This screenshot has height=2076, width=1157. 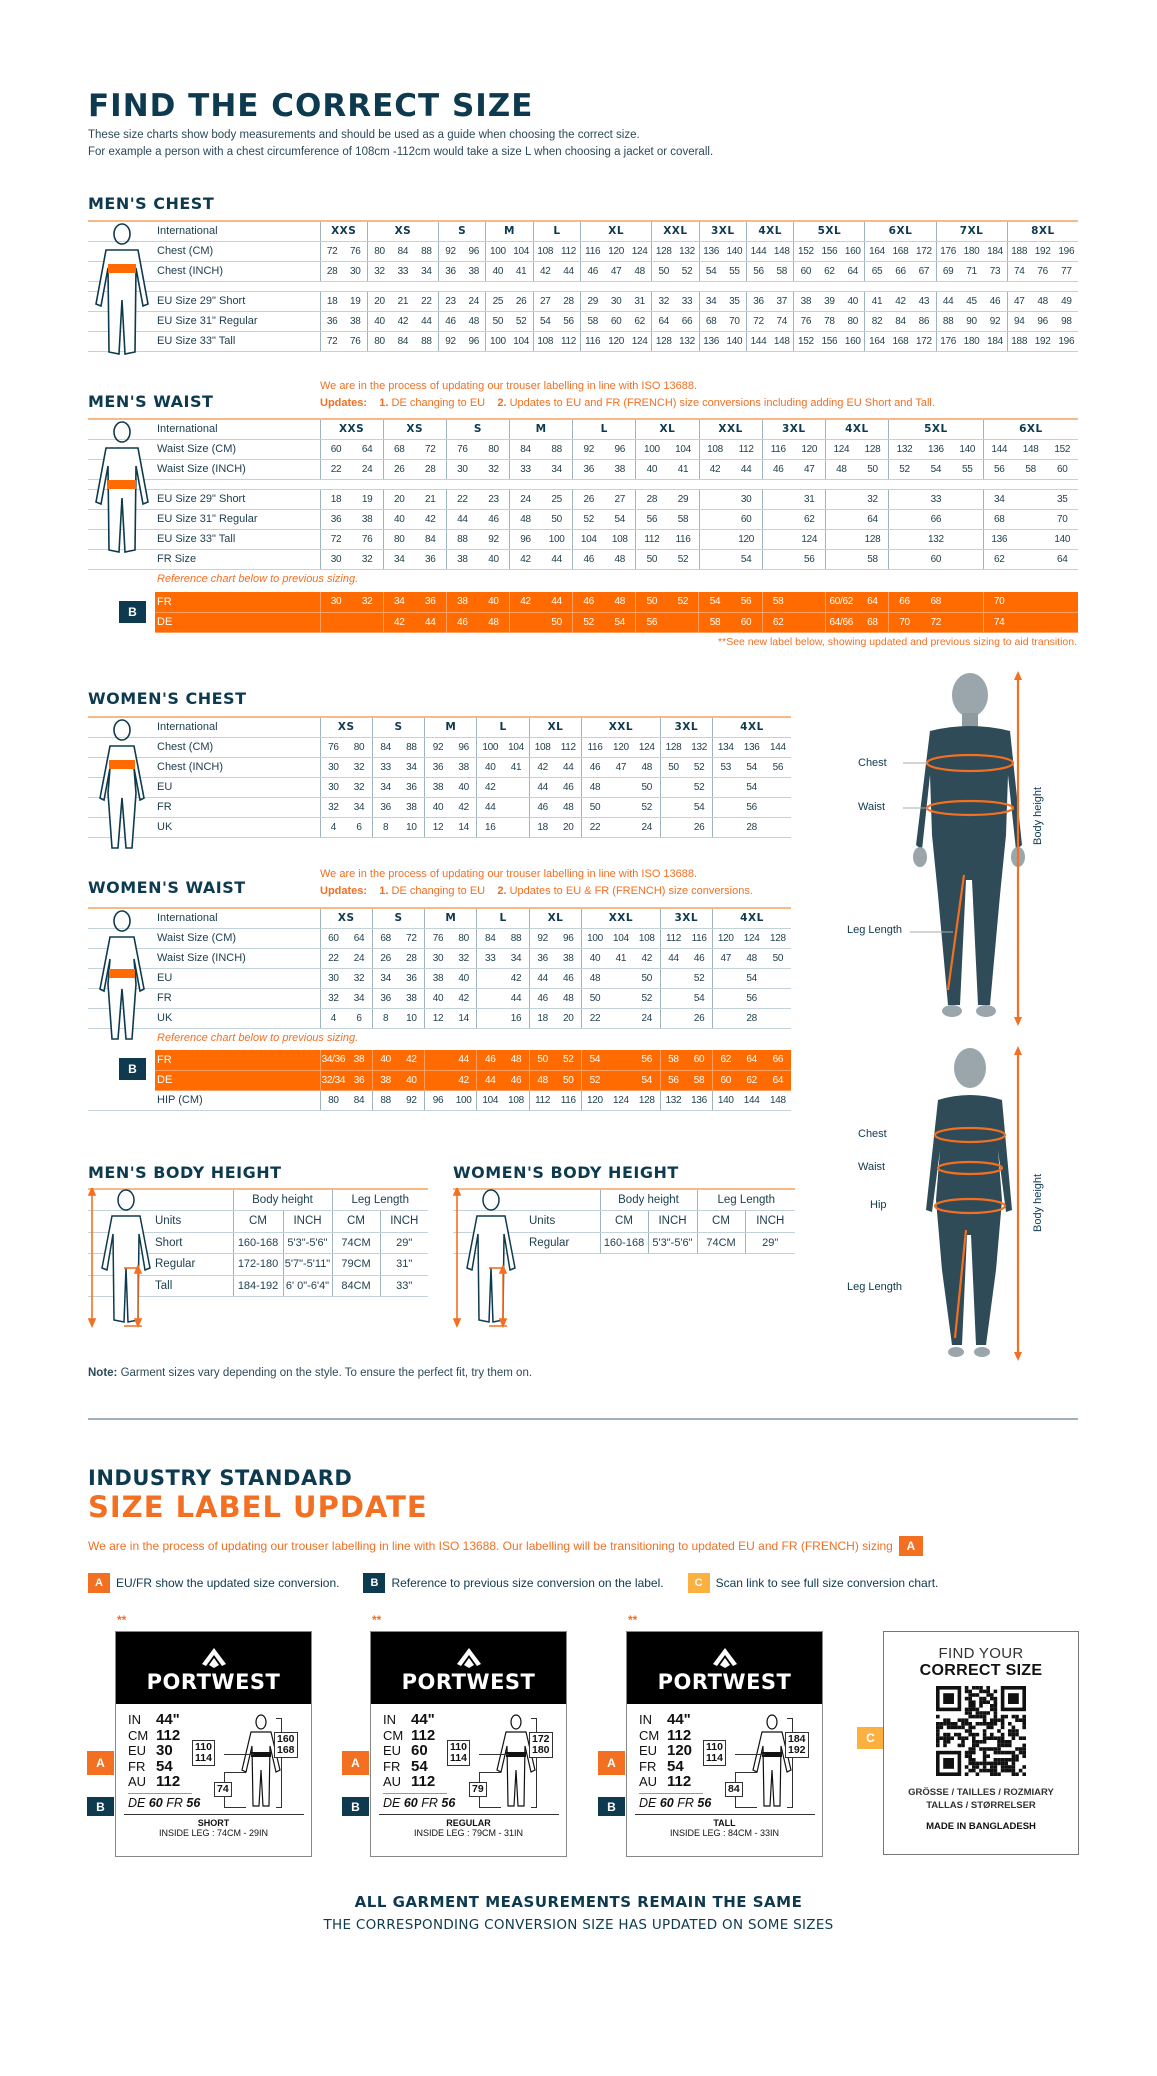 What do you see at coordinates (981, 1670) in the screenshot?
I see `qr-line2: CORRECT SIZE` at bounding box center [981, 1670].